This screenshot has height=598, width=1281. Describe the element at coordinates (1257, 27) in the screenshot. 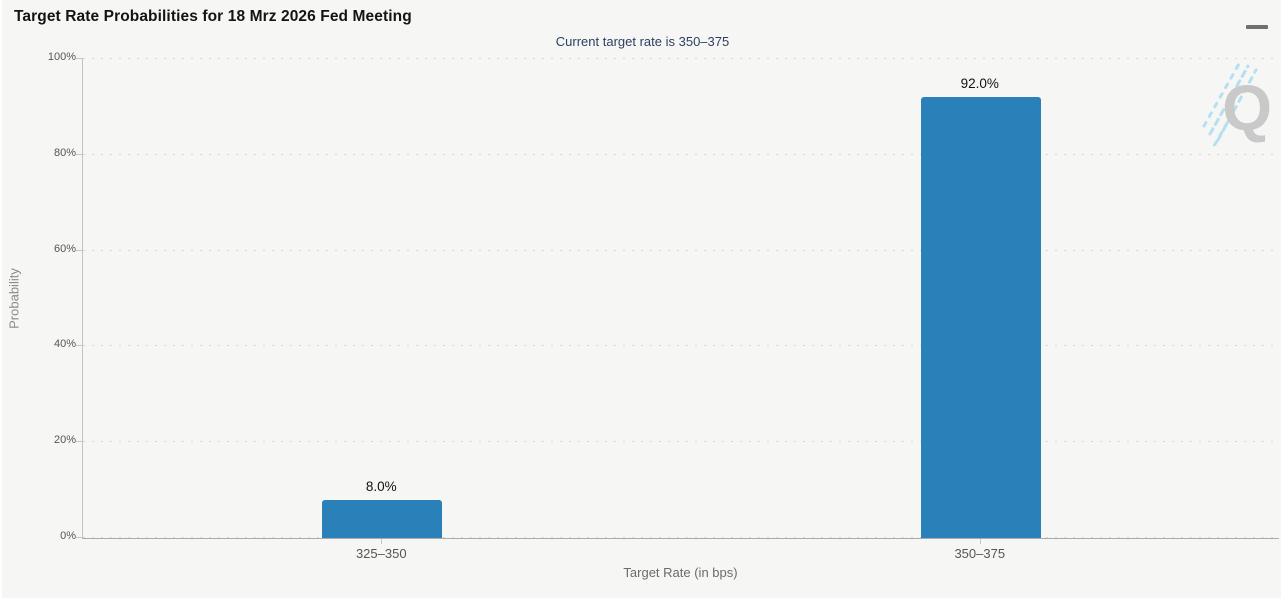

I see `hamburger-bar` at that location.